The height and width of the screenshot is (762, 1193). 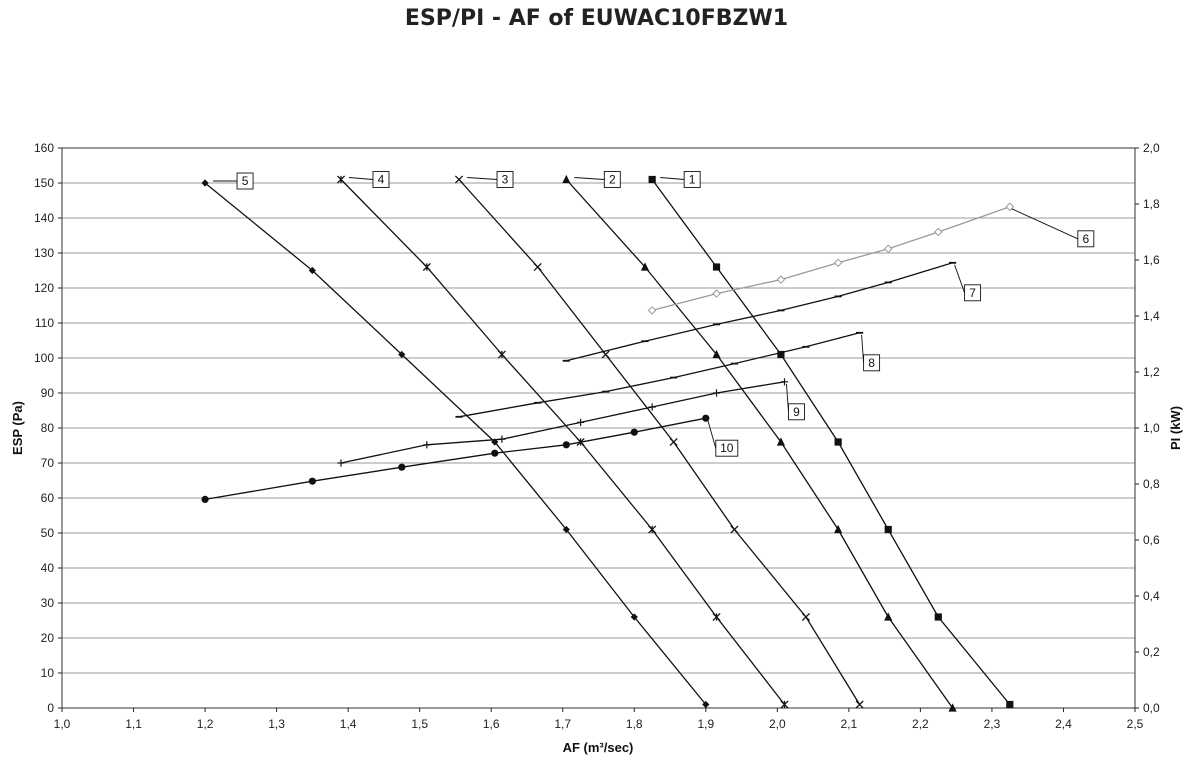 I want to click on y-tick-label: 30, so click(x=48, y=603).